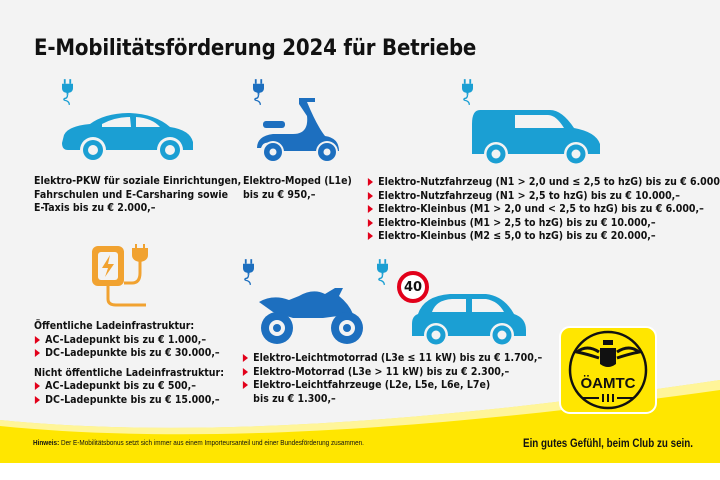 The image size is (720, 480). Describe the element at coordinates (129, 340) in the screenshot. I see `list-item: AC-Ladepunkt bis zu € 1.000,–` at that location.